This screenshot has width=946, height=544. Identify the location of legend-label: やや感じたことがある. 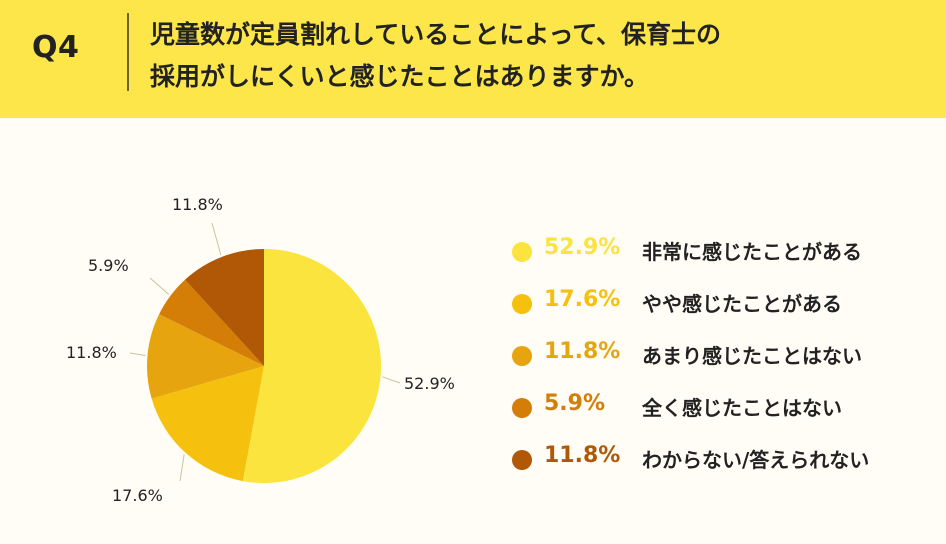
(742, 304).